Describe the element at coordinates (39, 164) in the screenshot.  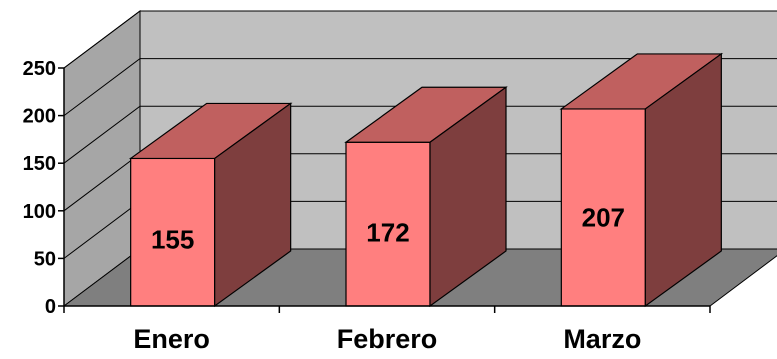
I see `y-tick-label: 150` at that location.